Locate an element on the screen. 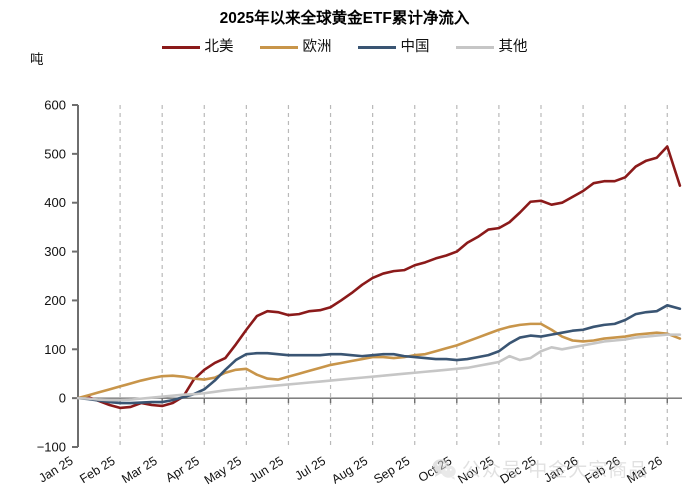  x-axis-tick-label: Feb 26 is located at coordinates (602, 470).